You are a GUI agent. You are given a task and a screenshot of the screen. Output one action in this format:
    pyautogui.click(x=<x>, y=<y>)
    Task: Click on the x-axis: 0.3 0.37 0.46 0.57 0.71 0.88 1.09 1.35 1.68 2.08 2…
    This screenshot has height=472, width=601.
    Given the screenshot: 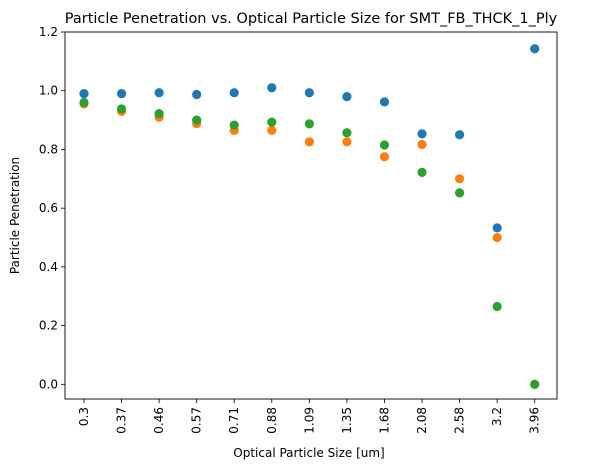 What is the action you would take?
    pyautogui.click(x=309, y=416)
    